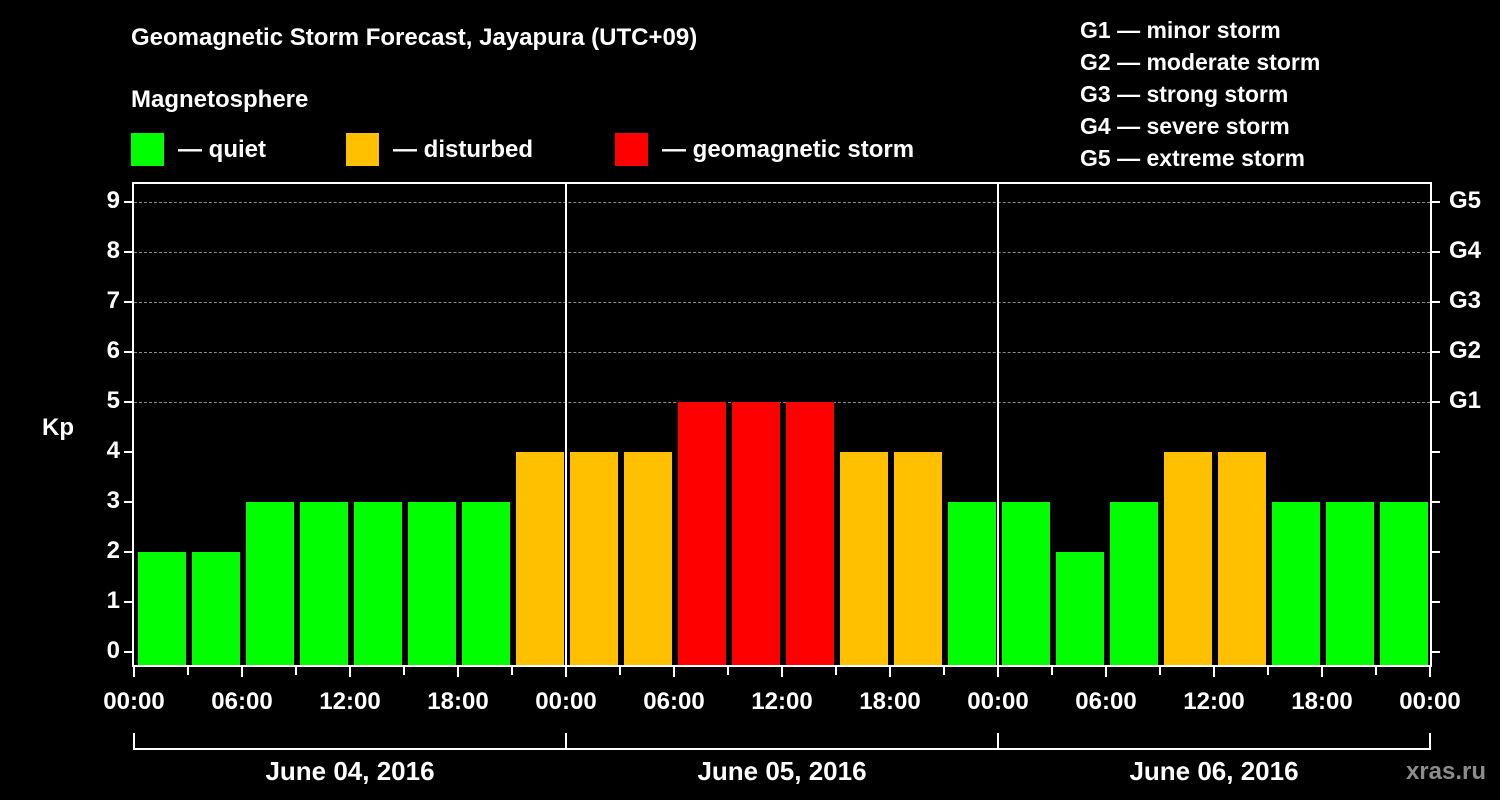 The width and height of the screenshot is (1500, 800). I want to click on y-tick-label: 9, so click(113, 200).